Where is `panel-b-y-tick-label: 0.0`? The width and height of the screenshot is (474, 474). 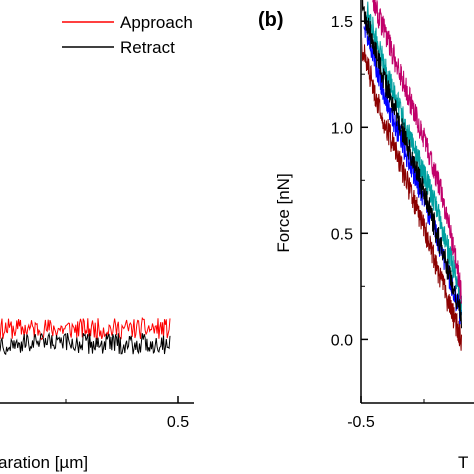 panel-b-y-tick-label: 0.0 is located at coordinates (342, 340).